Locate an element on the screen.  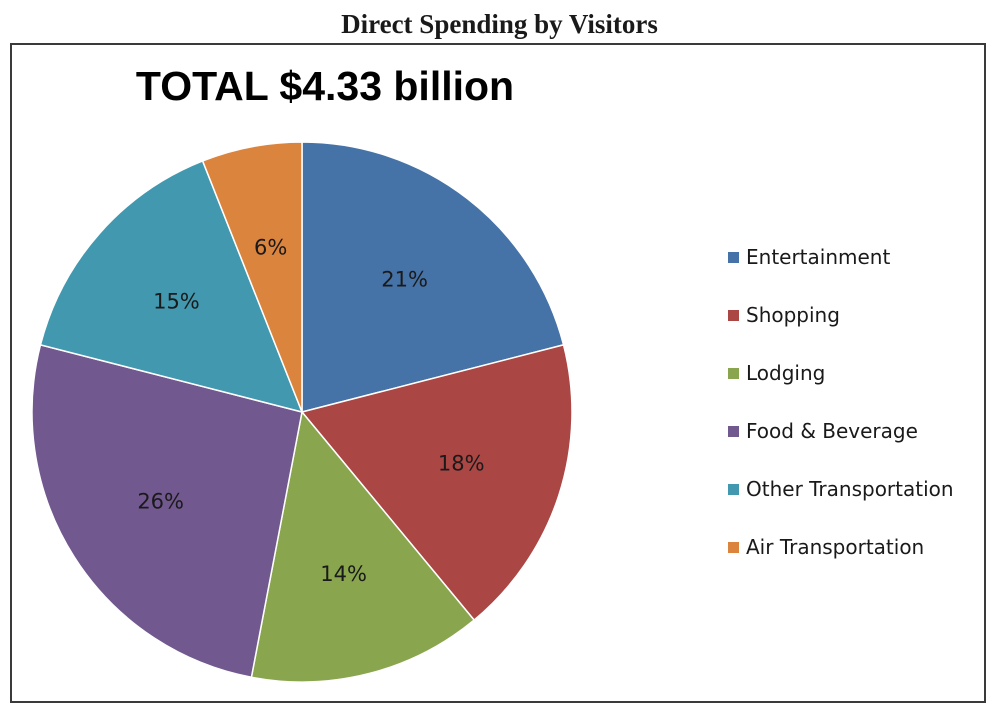
slice-data-label: 18% is located at coordinates (461, 464).